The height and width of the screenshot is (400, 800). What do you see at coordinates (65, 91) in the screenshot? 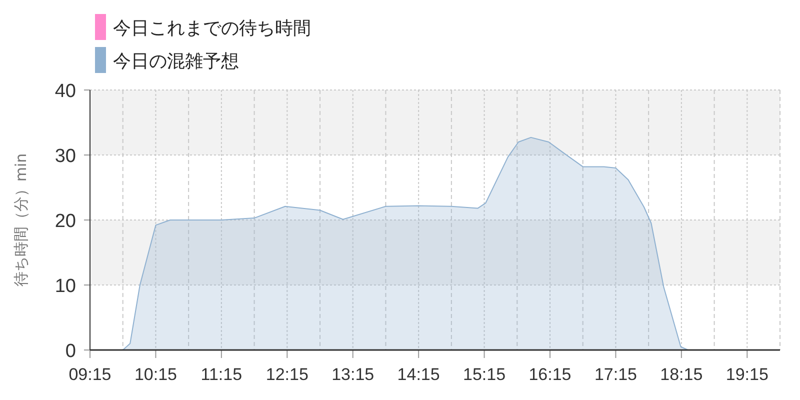
I see `y-tick-label: 40` at bounding box center [65, 91].